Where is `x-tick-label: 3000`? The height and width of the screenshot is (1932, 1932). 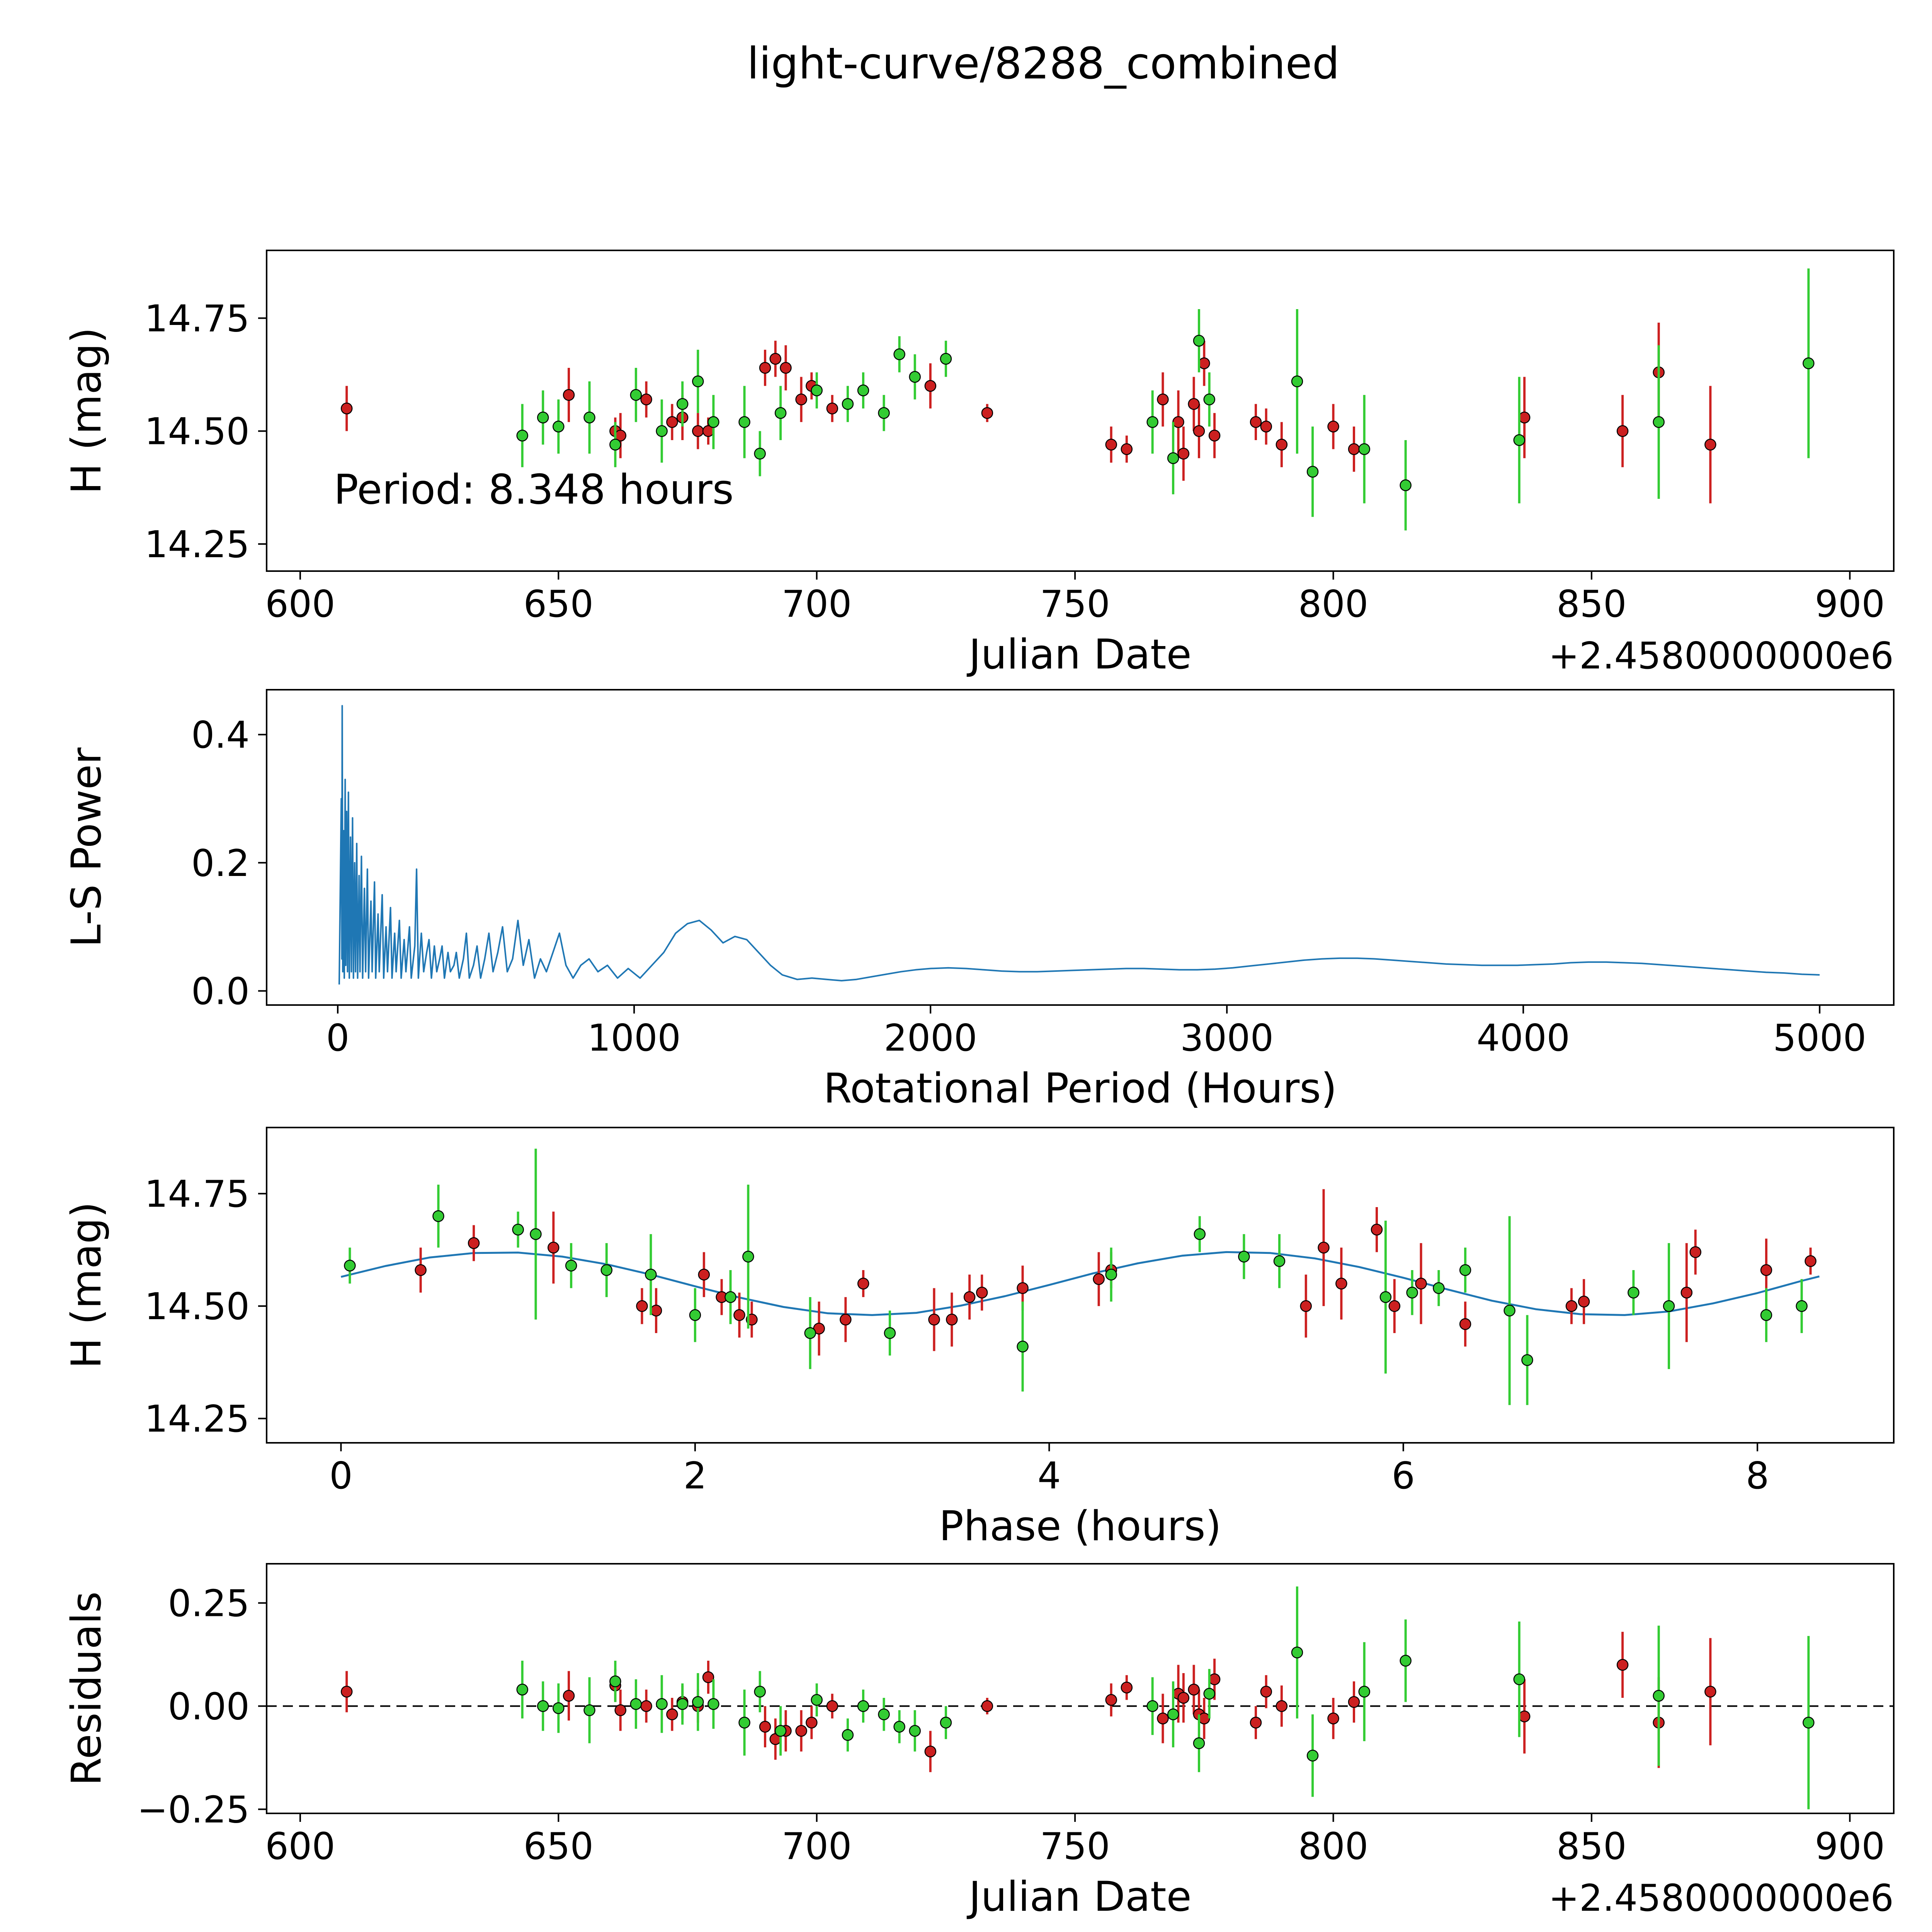 x-tick-label: 3000 is located at coordinates (1227, 1038).